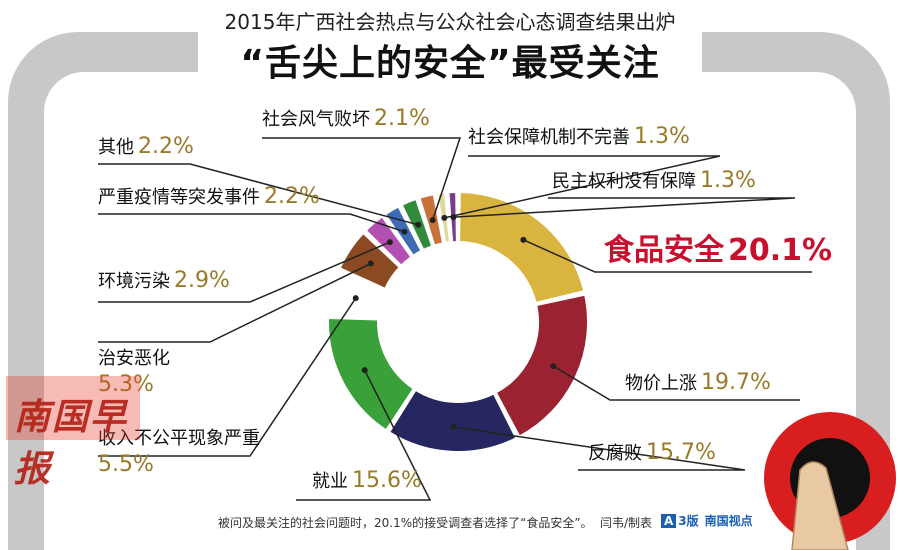  I want to click on slice-label-name: 就业, so click(330, 481).